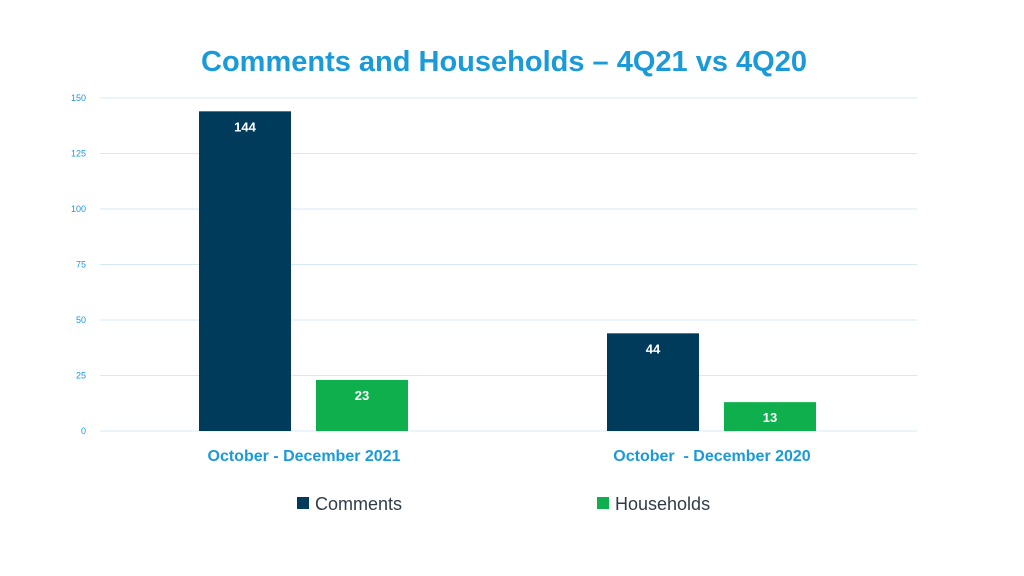 The image size is (1024, 576). I want to click on y-tick-label: 50, so click(81, 320).